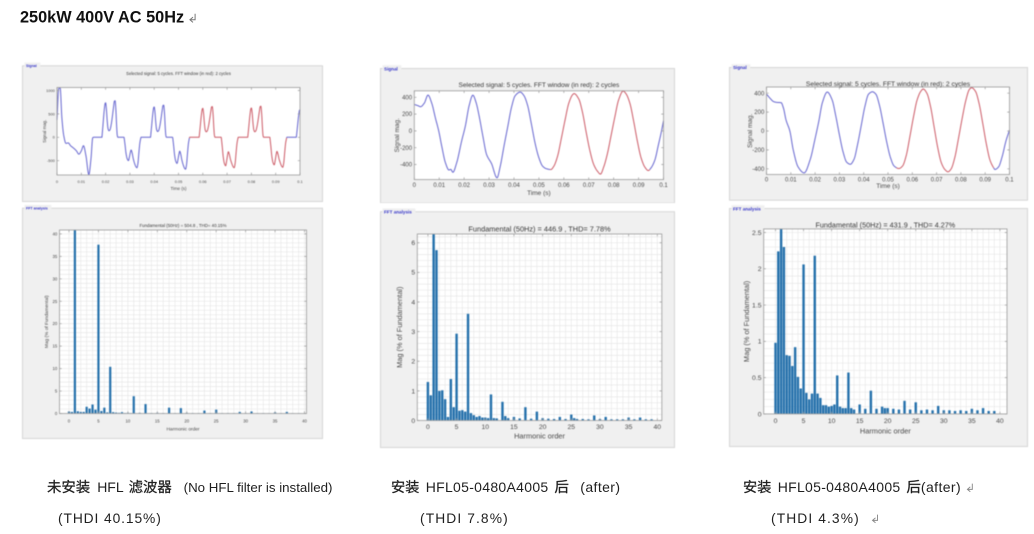 This screenshot has width=1034, height=534. Describe the element at coordinates (50, 90) in the screenshot. I see `svg-text: 1000` at that location.